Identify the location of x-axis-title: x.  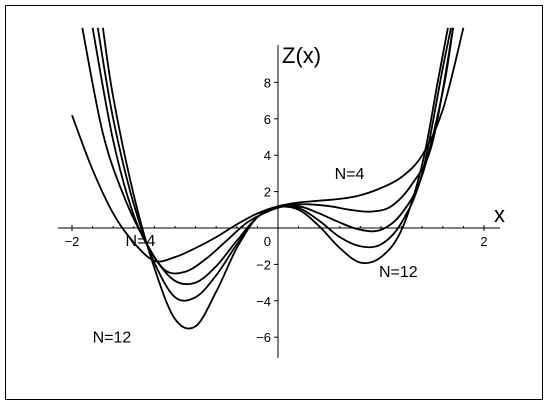
(499, 214).